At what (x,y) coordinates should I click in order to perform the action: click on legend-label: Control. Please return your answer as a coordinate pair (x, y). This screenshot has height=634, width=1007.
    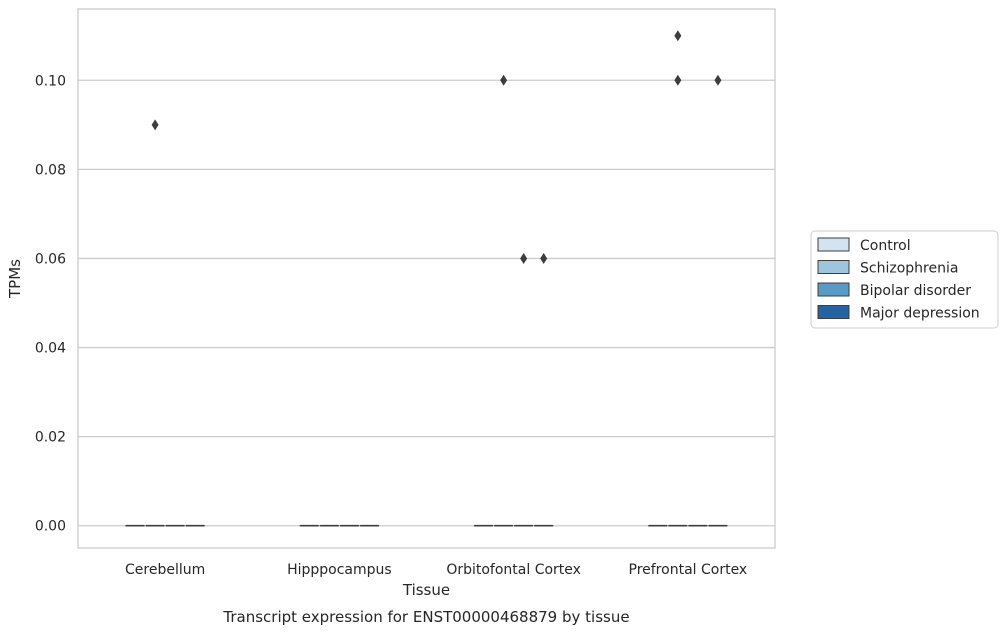
    Looking at the image, I should click on (885, 246).